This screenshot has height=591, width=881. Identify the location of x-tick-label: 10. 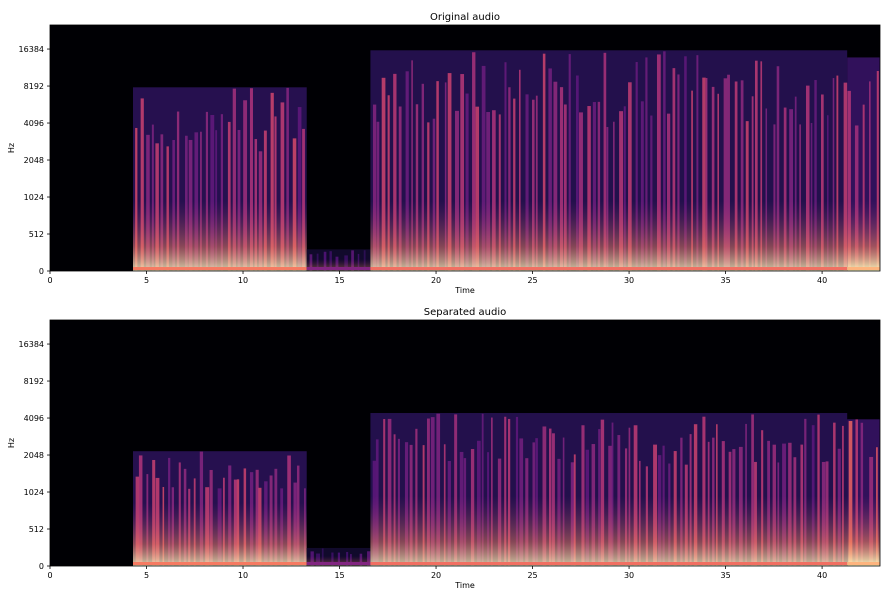
(243, 280).